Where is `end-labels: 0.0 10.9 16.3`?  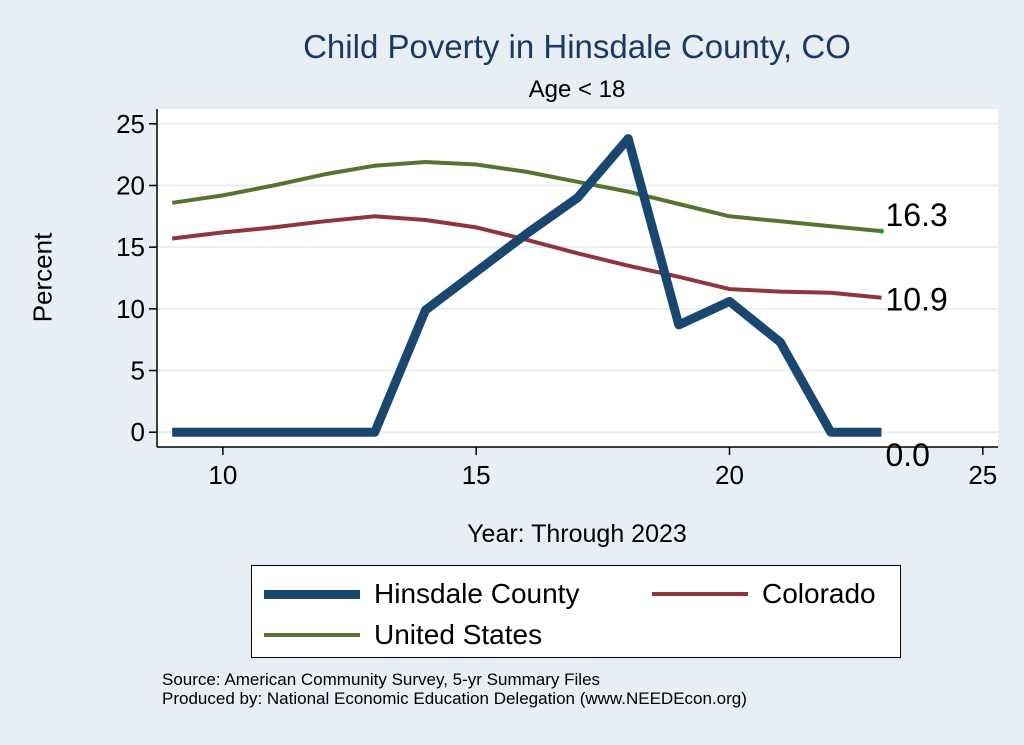
end-labels: 0.0 10.9 16.3 is located at coordinates (916, 335).